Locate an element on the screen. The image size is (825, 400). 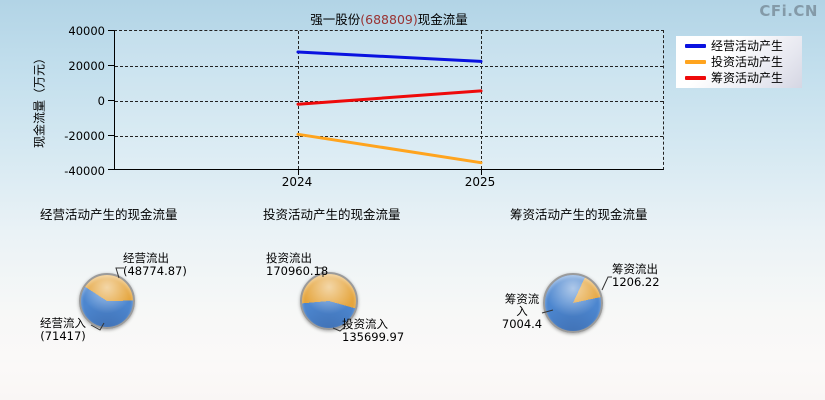
pie-label-investing-out: 投资流出 170960.18 is located at coordinates (297, 264).